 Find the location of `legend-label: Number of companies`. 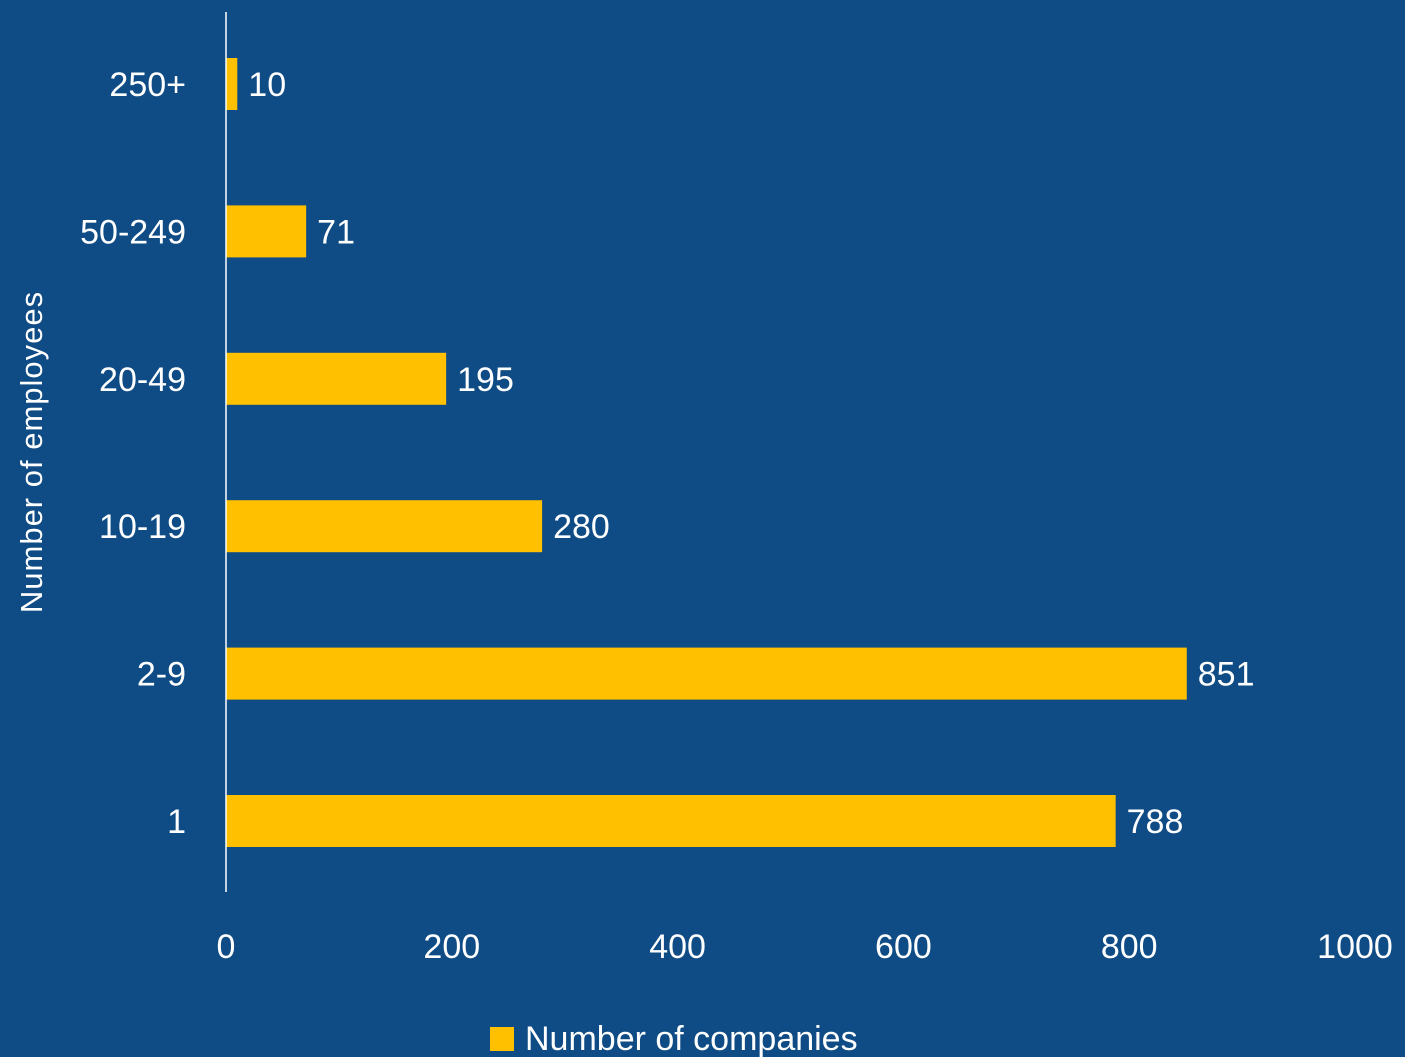

legend-label: Number of companies is located at coordinates (691, 1038).